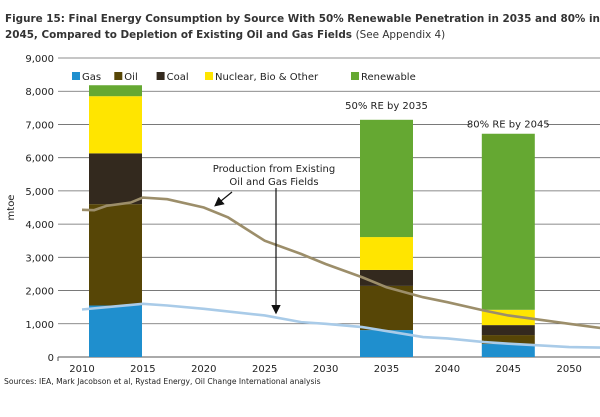  What do you see at coordinates (568, 369) in the screenshot?
I see `x-tick-label: 2050` at bounding box center [568, 369].